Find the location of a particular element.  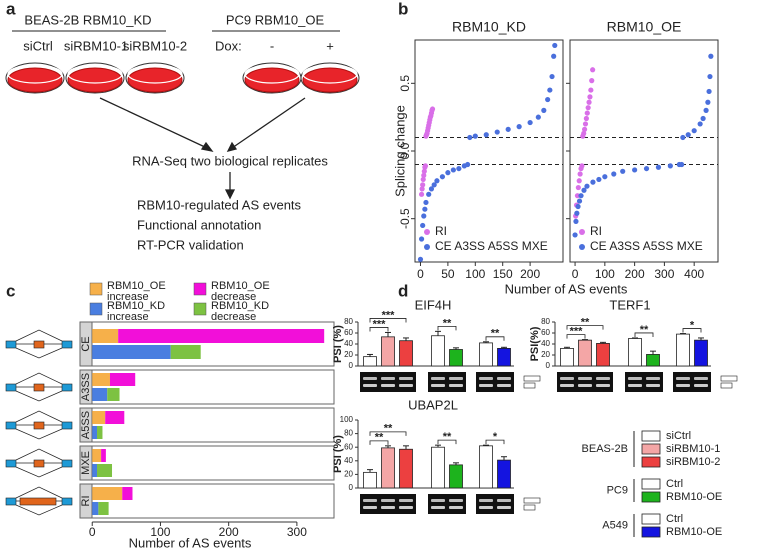

significance-label: *** is located at coordinates (380, 324).